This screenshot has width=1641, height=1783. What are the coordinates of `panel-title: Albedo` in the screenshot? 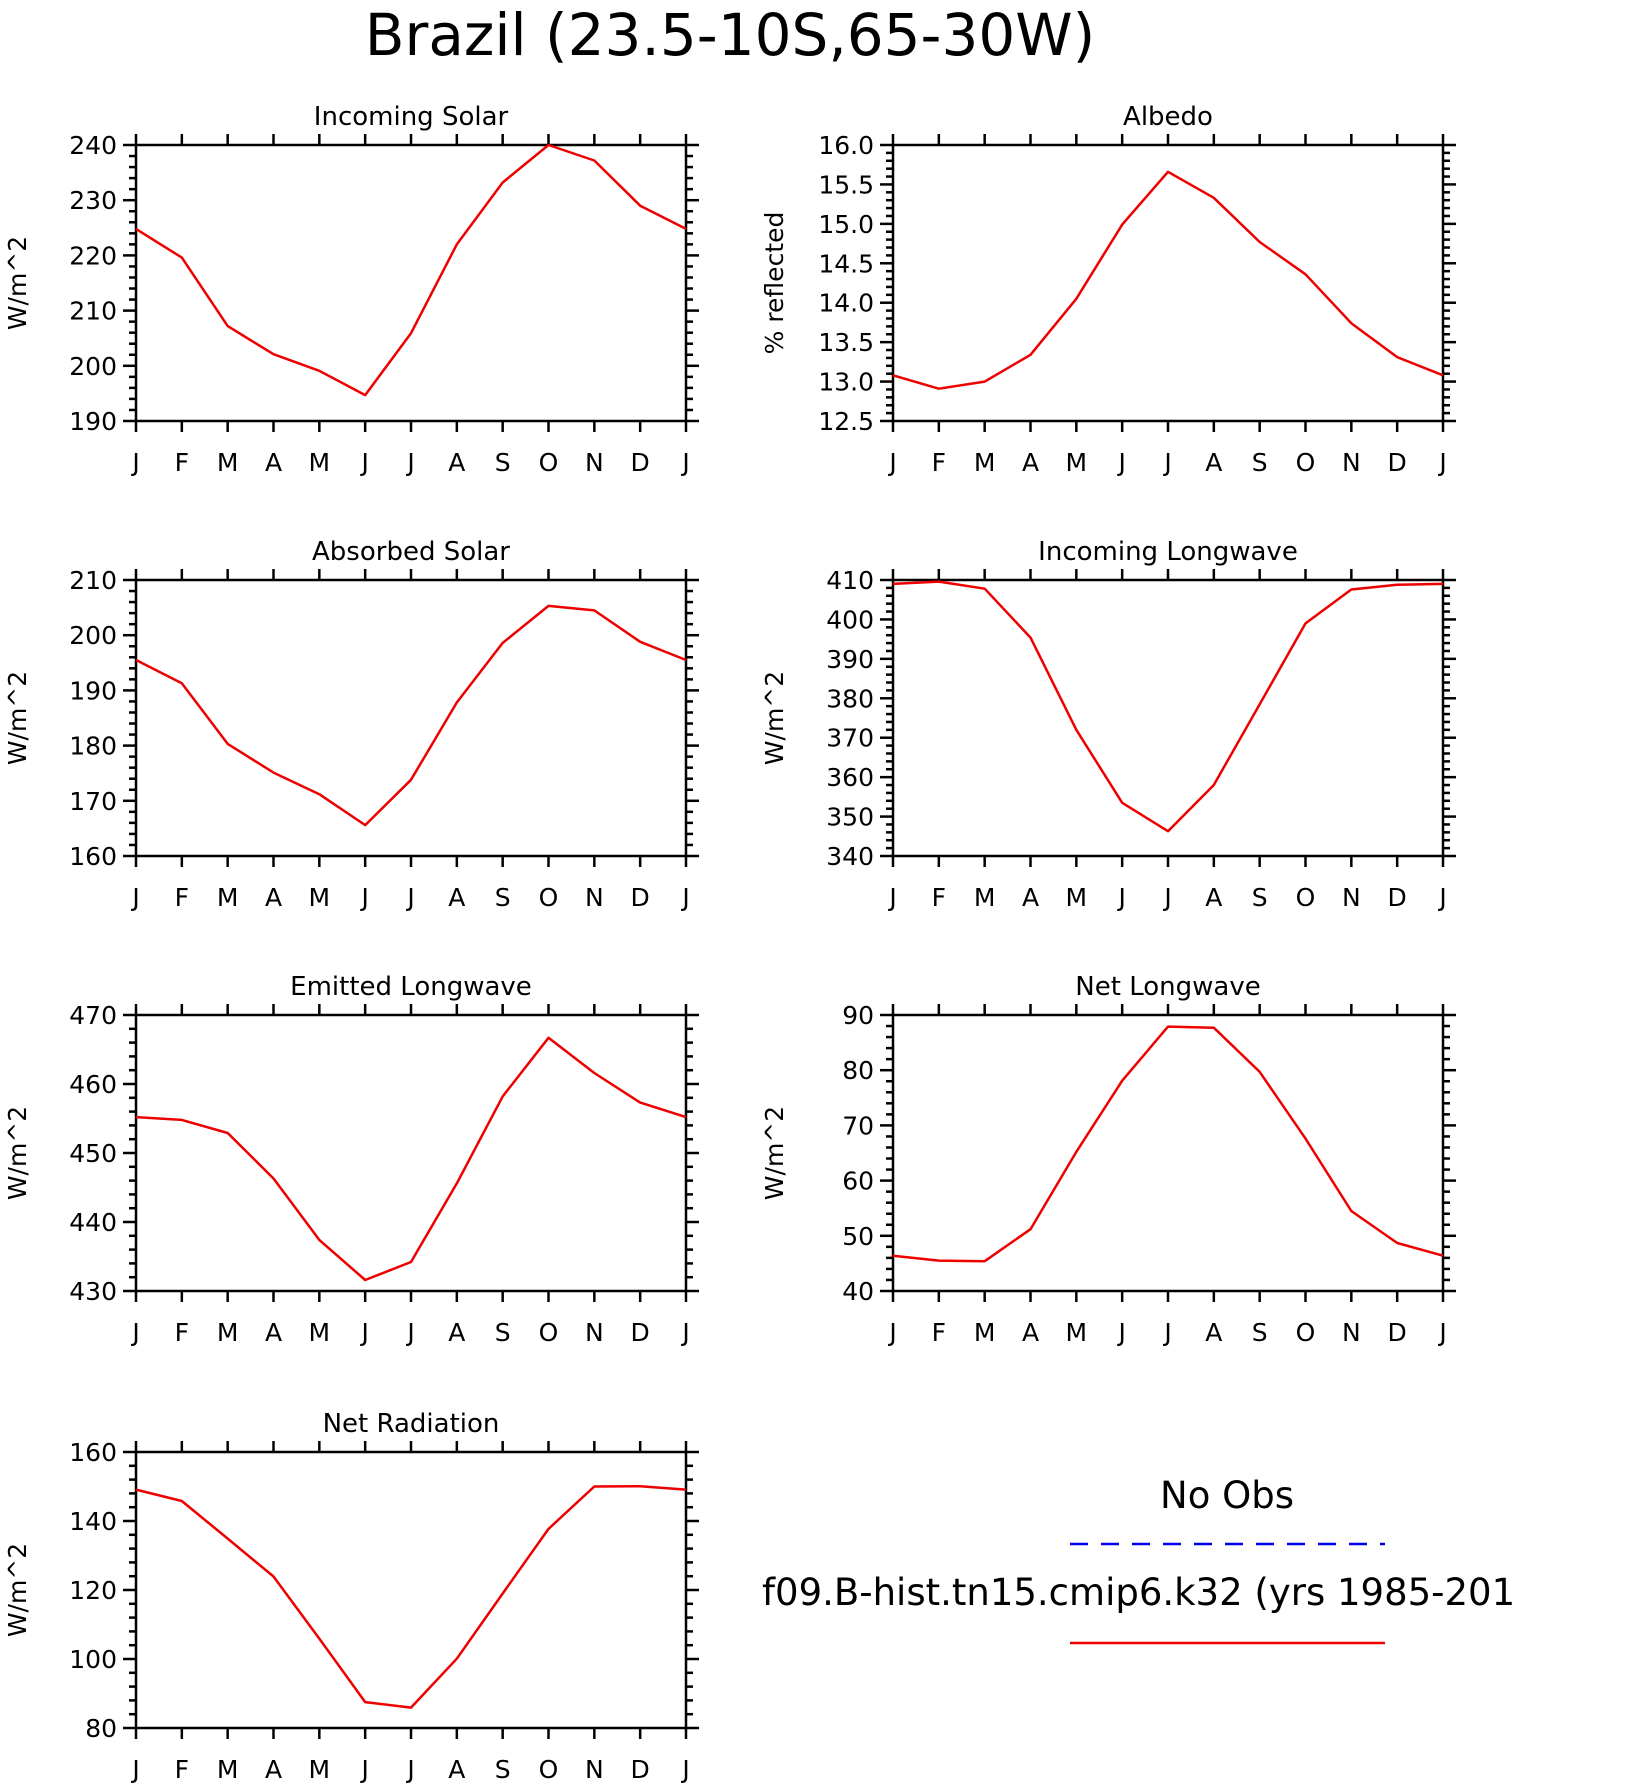 It's located at (1168, 117).